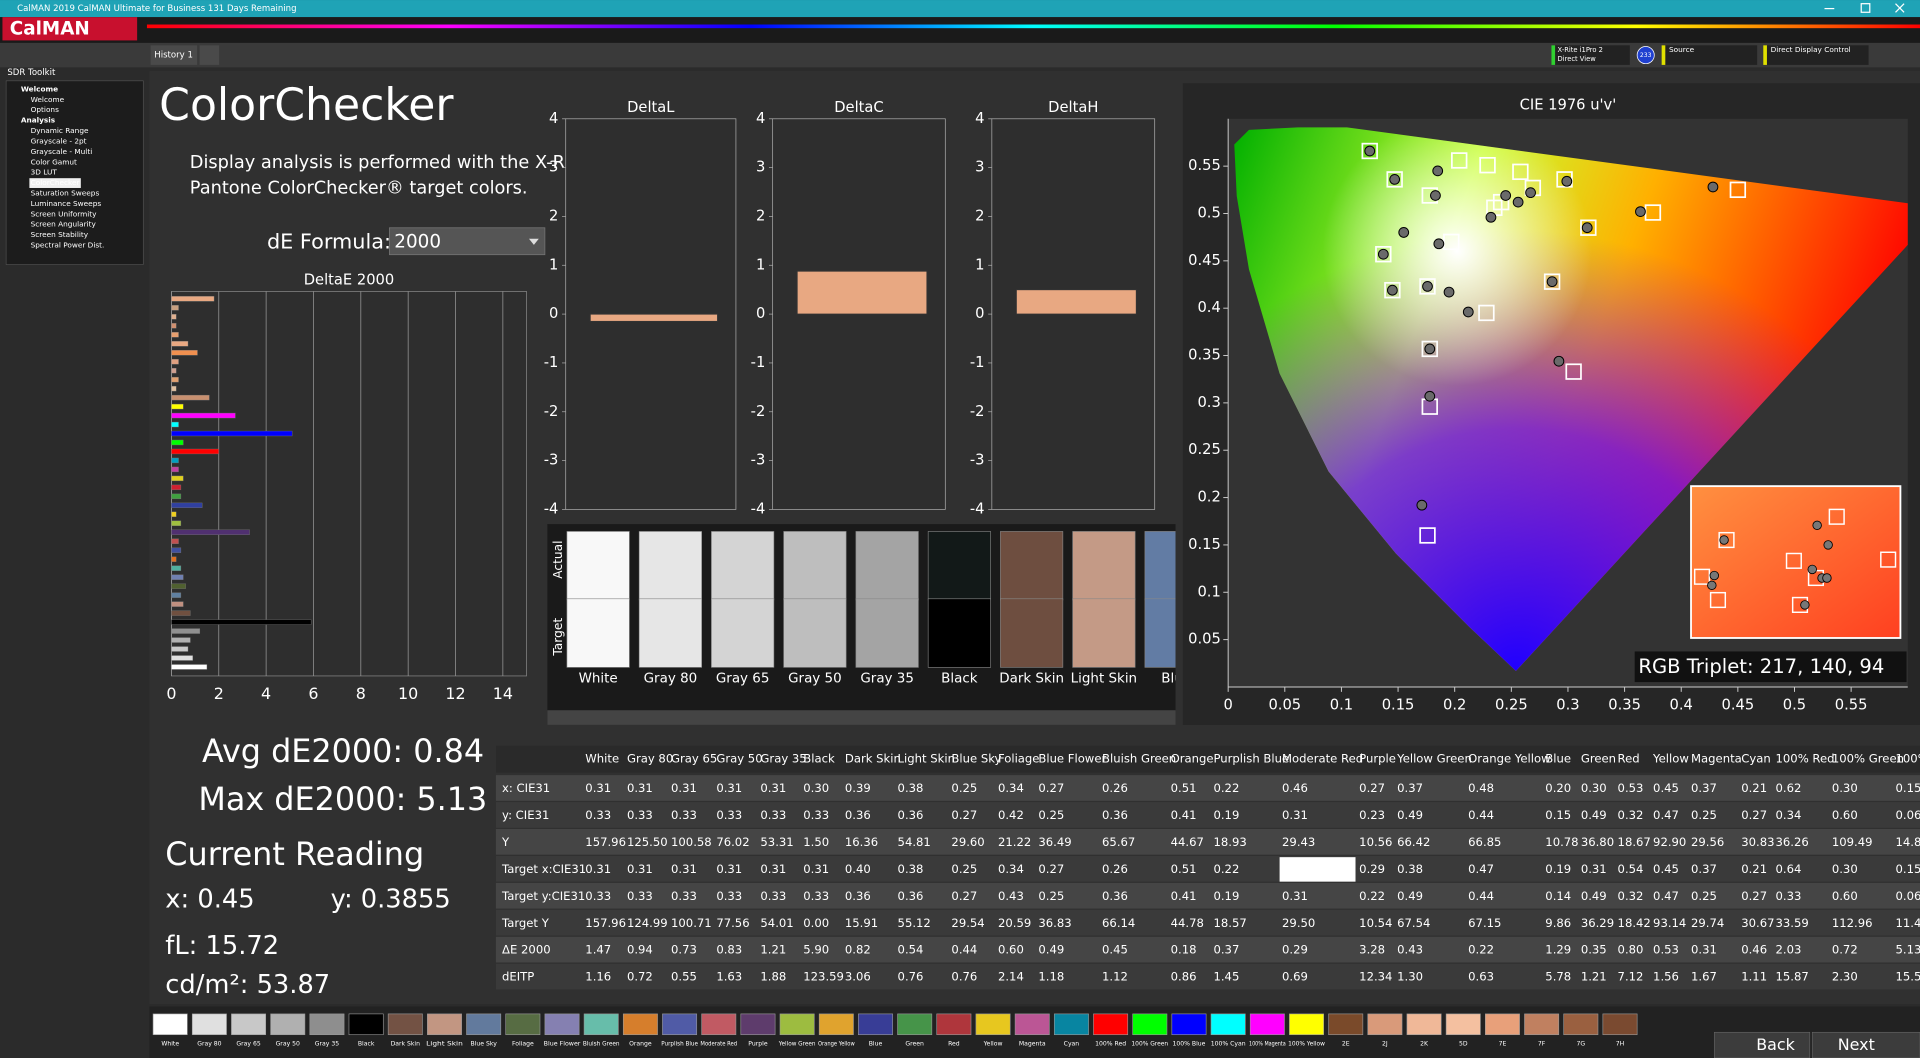 Image resolution: width=1920 pixels, height=1058 pixels. Describe the element at coordinates (911, 788) in the screenshot. I see `table-cell: 0.38` at that location.